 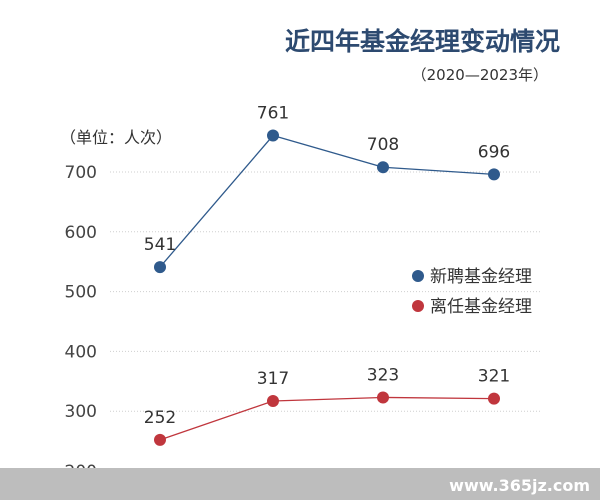 I want to click on data-label: 321, so click(x=494, y=377).